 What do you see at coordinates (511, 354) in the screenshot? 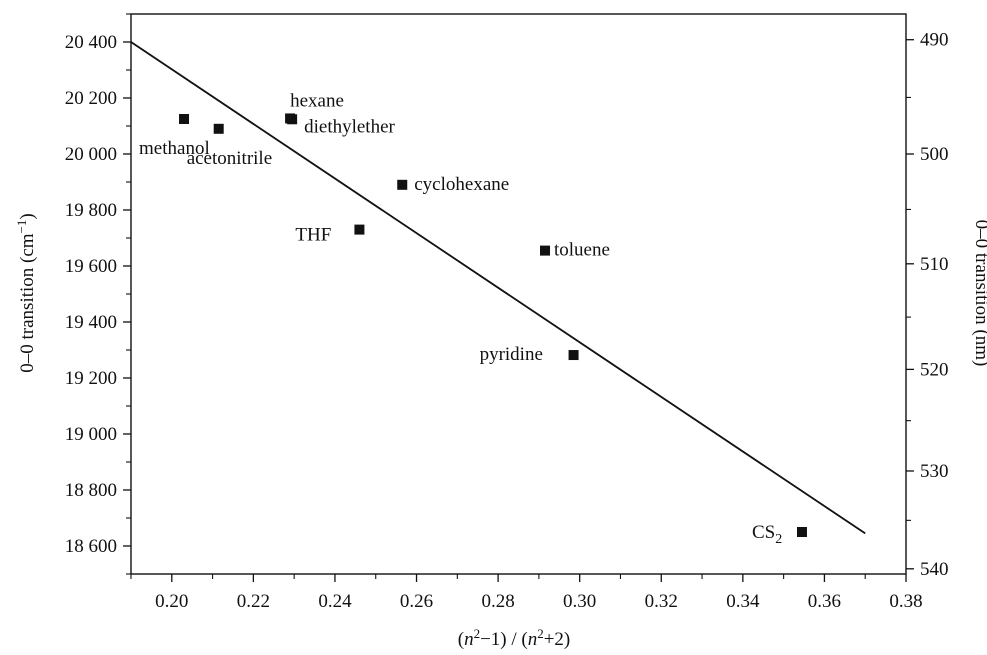
I see `point-label: pyridine` at bounding box center [511, 354].